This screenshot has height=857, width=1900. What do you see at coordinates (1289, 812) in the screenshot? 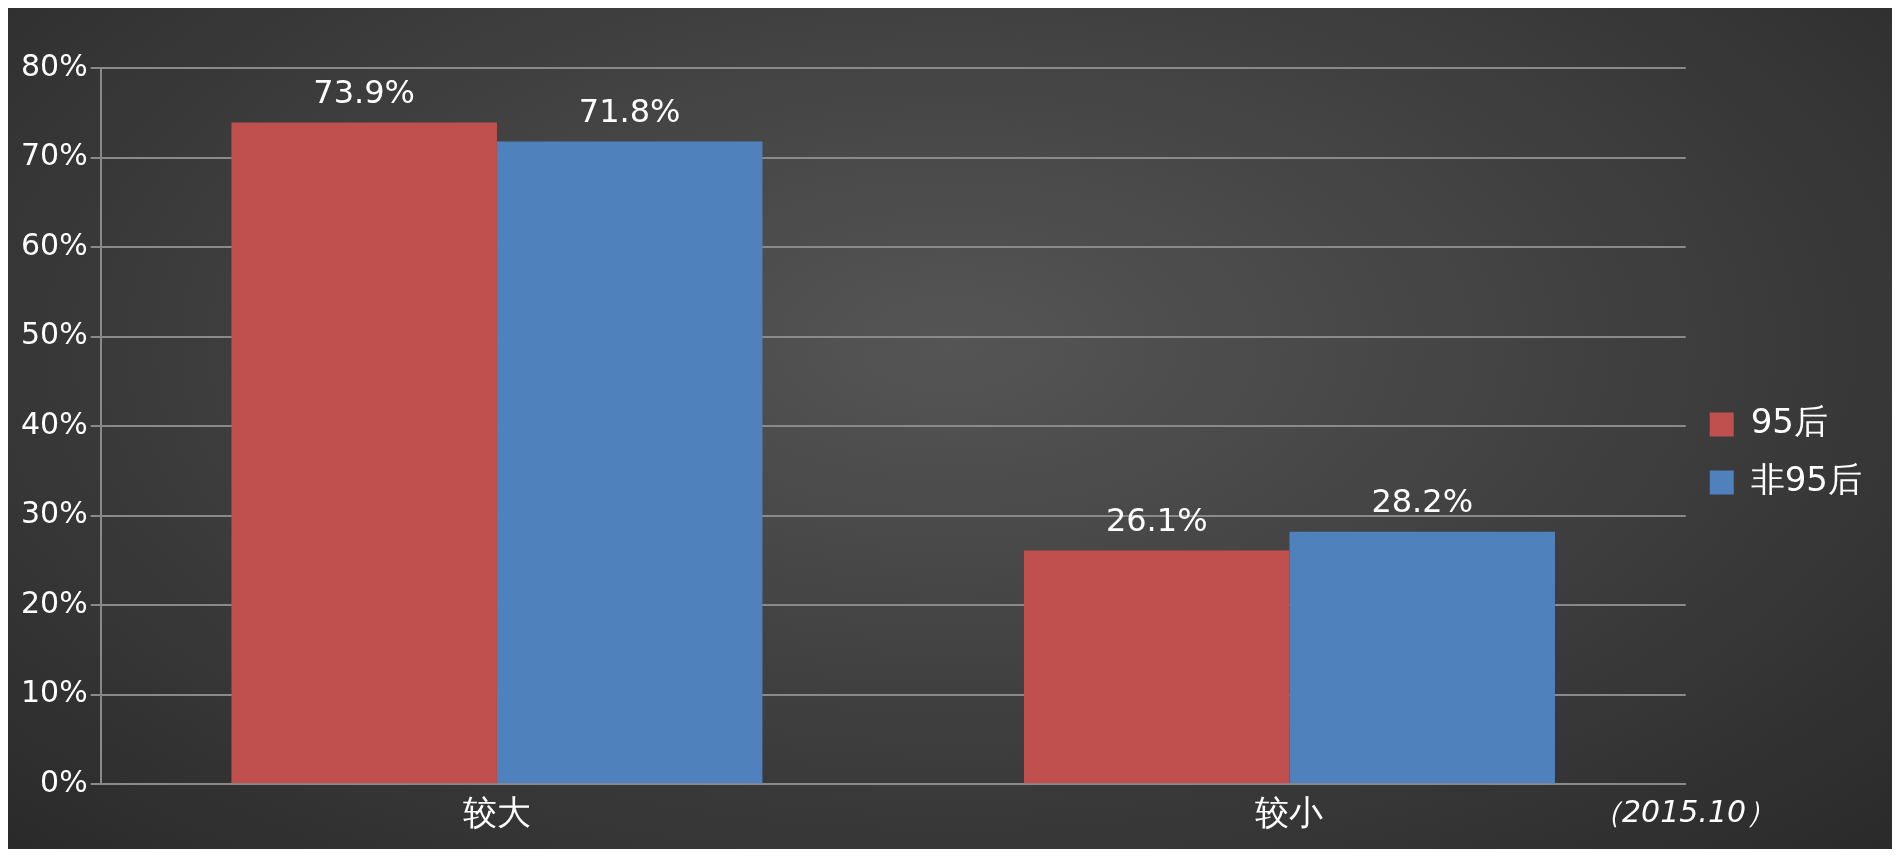
I see `x-tick-label: 较小` at bounding box center [1289, 812].